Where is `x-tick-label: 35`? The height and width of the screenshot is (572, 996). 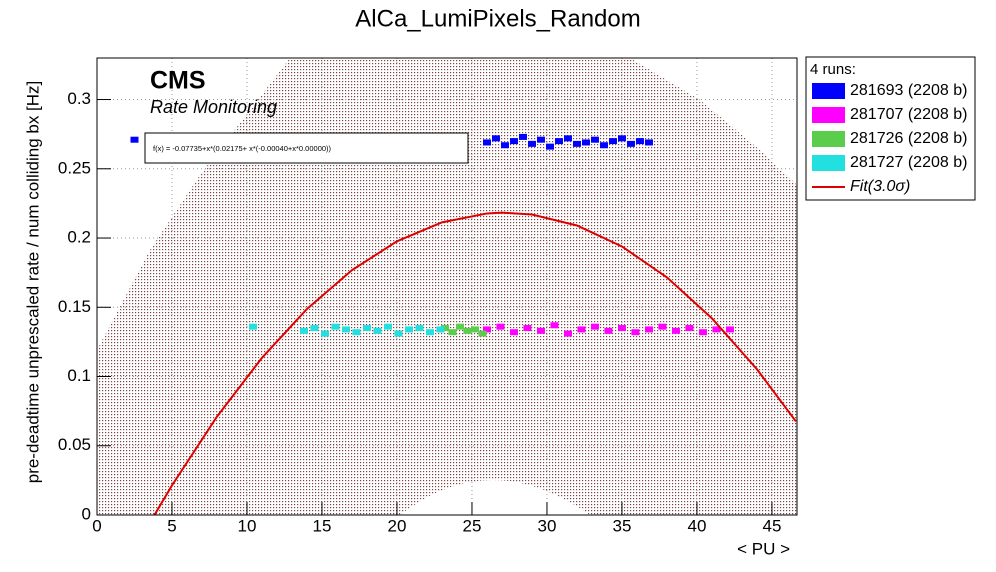
x-tick-label: 35 is located at coordinates (622, 525).